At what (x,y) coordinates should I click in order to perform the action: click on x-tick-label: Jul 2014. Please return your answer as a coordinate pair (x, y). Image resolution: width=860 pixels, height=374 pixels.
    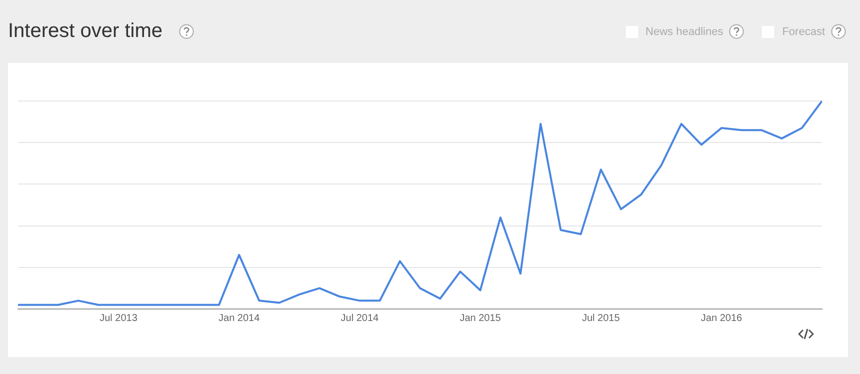
    Looking at the image, I should click on (360, 318).